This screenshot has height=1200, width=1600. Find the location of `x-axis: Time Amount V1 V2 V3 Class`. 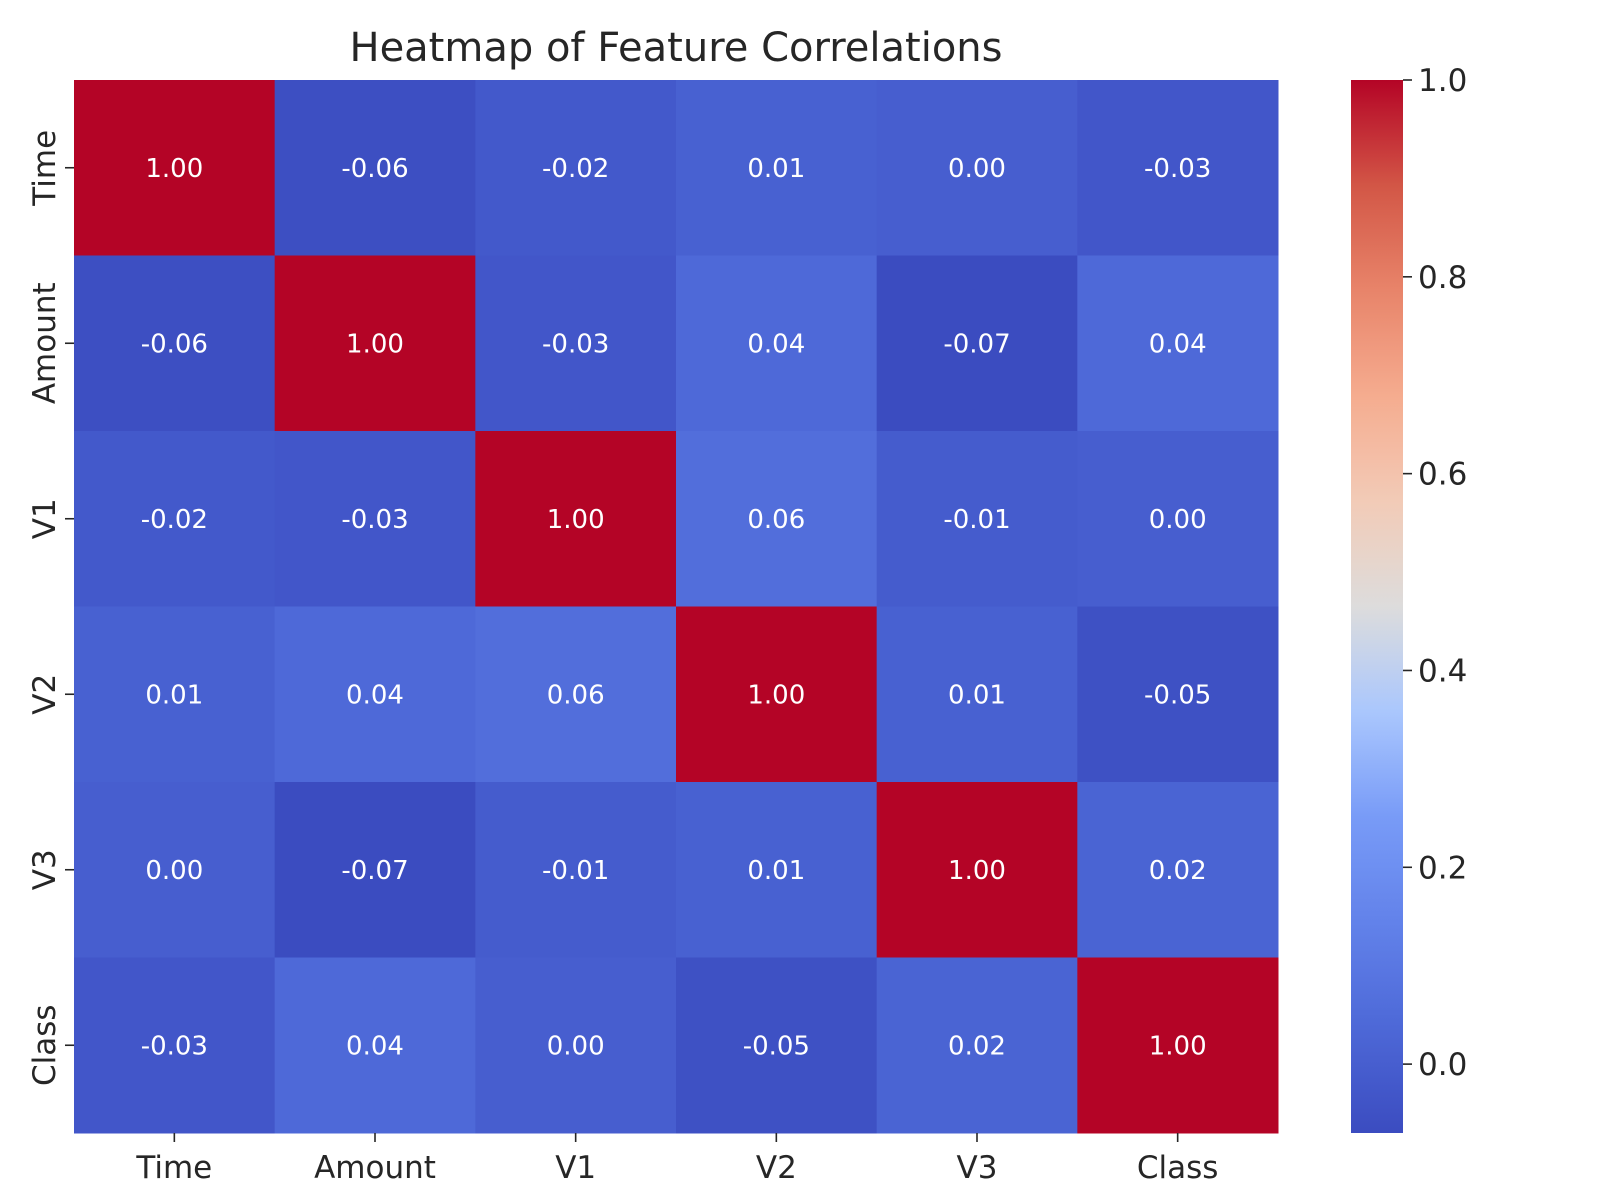

x-axis: Time Amount V1 V2 V3 Class is located at coordinates (676, 1159).